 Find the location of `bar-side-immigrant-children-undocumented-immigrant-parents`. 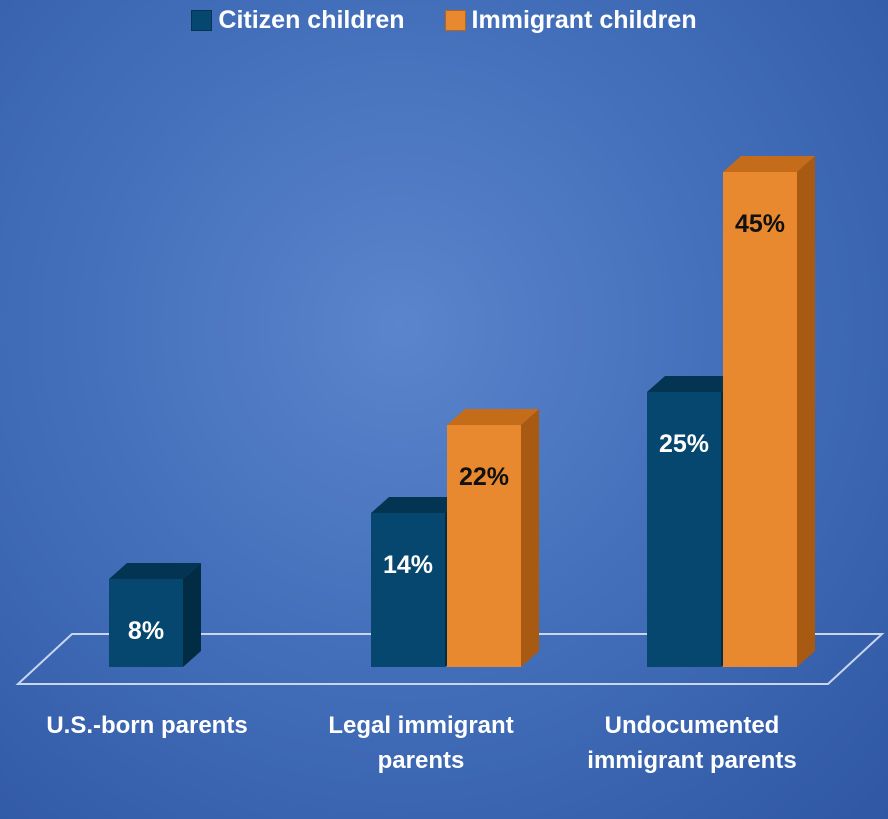

bar-side-immigrant-children-undocumented-immigrant-parents is located at coordinates (806, 411).